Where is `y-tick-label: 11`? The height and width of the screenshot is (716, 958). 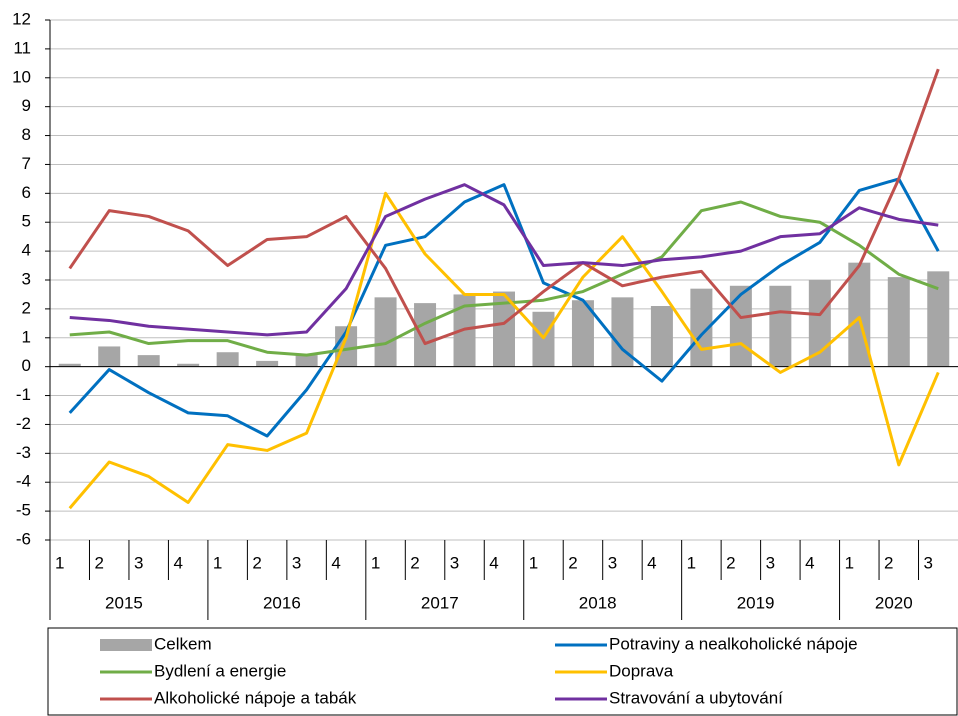
y-tick-label: 11 is located at coordinates (22, 47).